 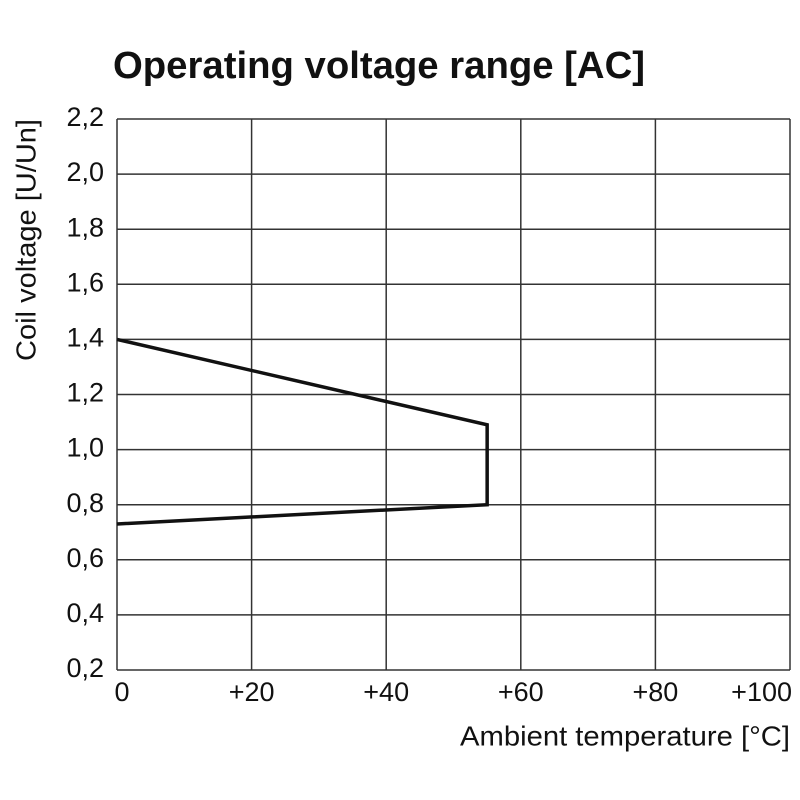 What do you see at coordinates (655, 692) in the screenshot?
I see `x-tick-label: +80` at bounding box center [655, 692].